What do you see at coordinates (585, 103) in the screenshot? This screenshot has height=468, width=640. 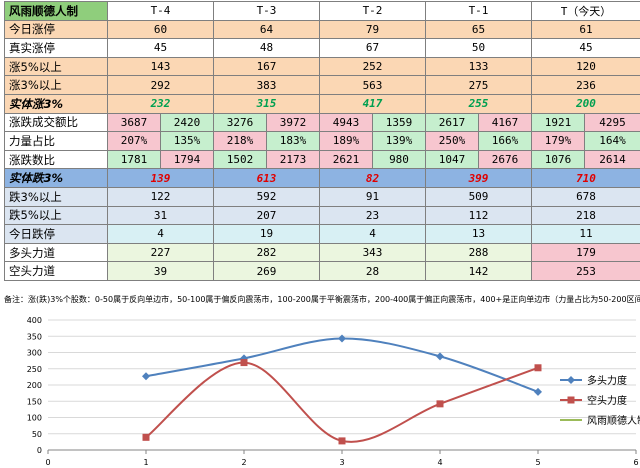 I see `value-cell: 200` at bounding box center [585, 103].